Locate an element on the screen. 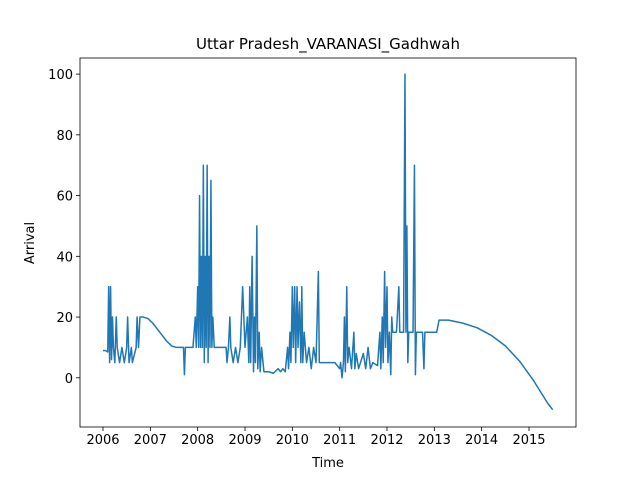 The height and width of the screenshot is (484, 640). x-tick-label: 2010 is located at coordinates (292, 440).